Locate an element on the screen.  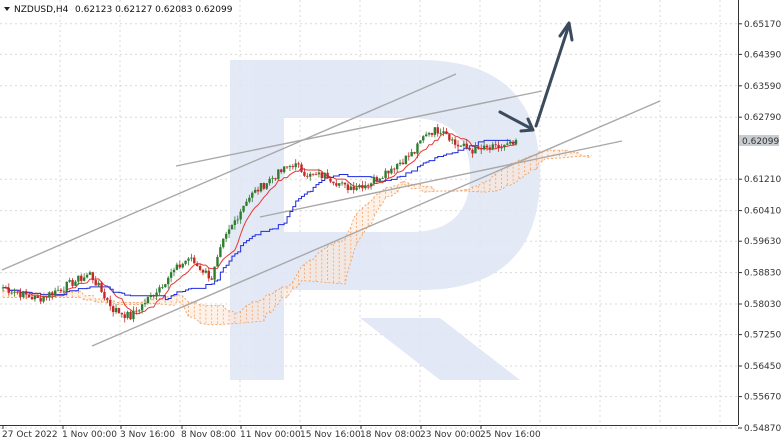
price-tick-label: 0.64390 is located at coordinates (762, 55).